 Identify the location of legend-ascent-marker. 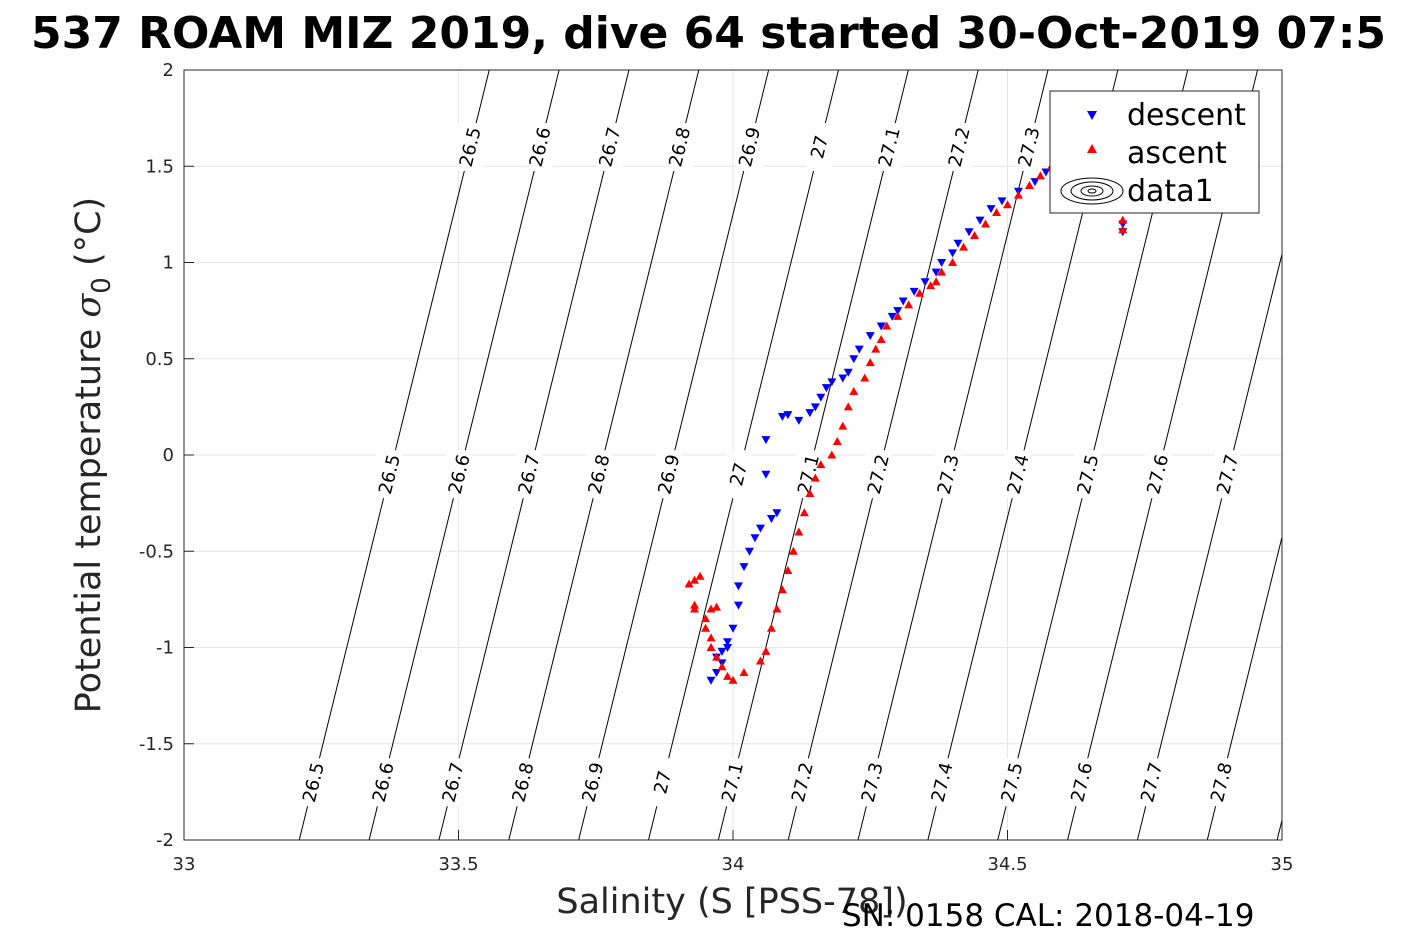
(1092, 148).